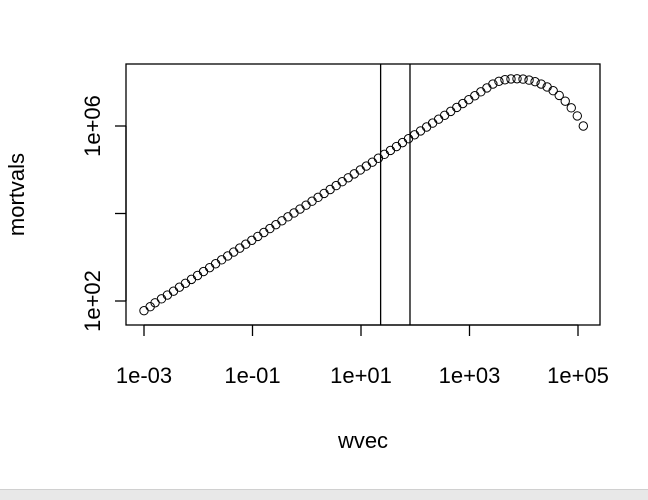 The height and width of the screenshot is (500, 648). I want to click on y-axis: 1e+02 1e+06, so click(103, 213).